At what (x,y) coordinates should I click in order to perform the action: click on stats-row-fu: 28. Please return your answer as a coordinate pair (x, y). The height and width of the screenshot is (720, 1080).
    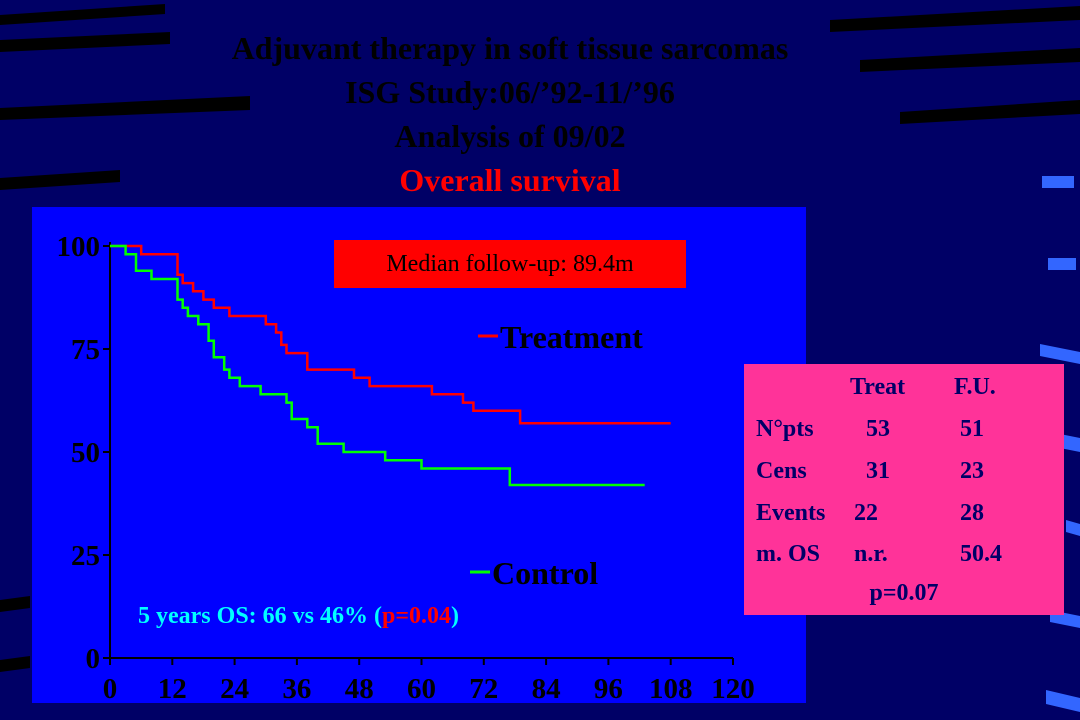
    Looking at the image, I should click on (972, 513).